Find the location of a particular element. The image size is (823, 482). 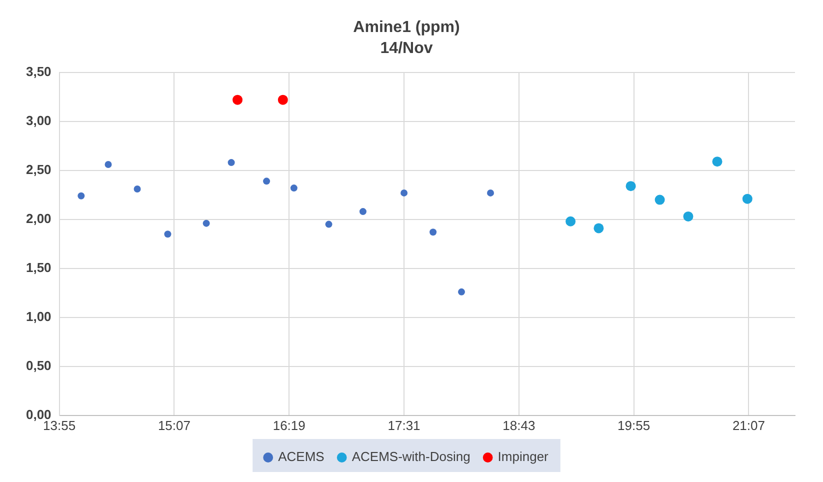

x-tick-label: 18:43 is located at coordinates (519, 425).